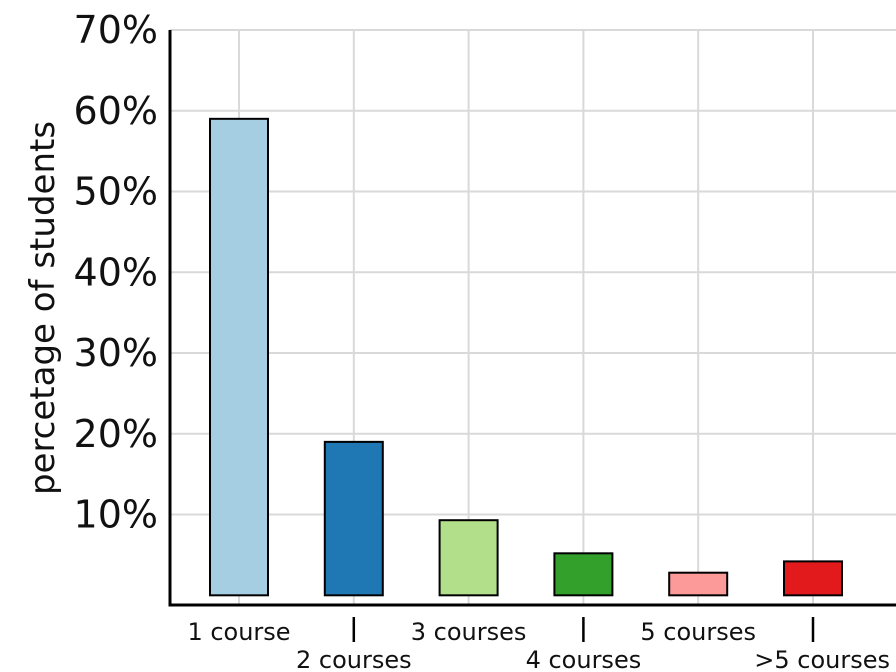  I want to click on x-tick-label: 4 courses, so click(584, 659).